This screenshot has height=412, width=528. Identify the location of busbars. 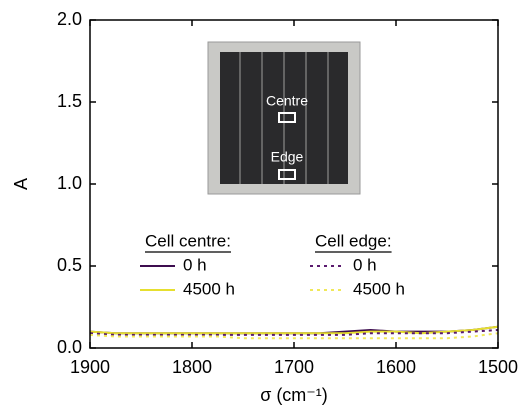
(284, 118).